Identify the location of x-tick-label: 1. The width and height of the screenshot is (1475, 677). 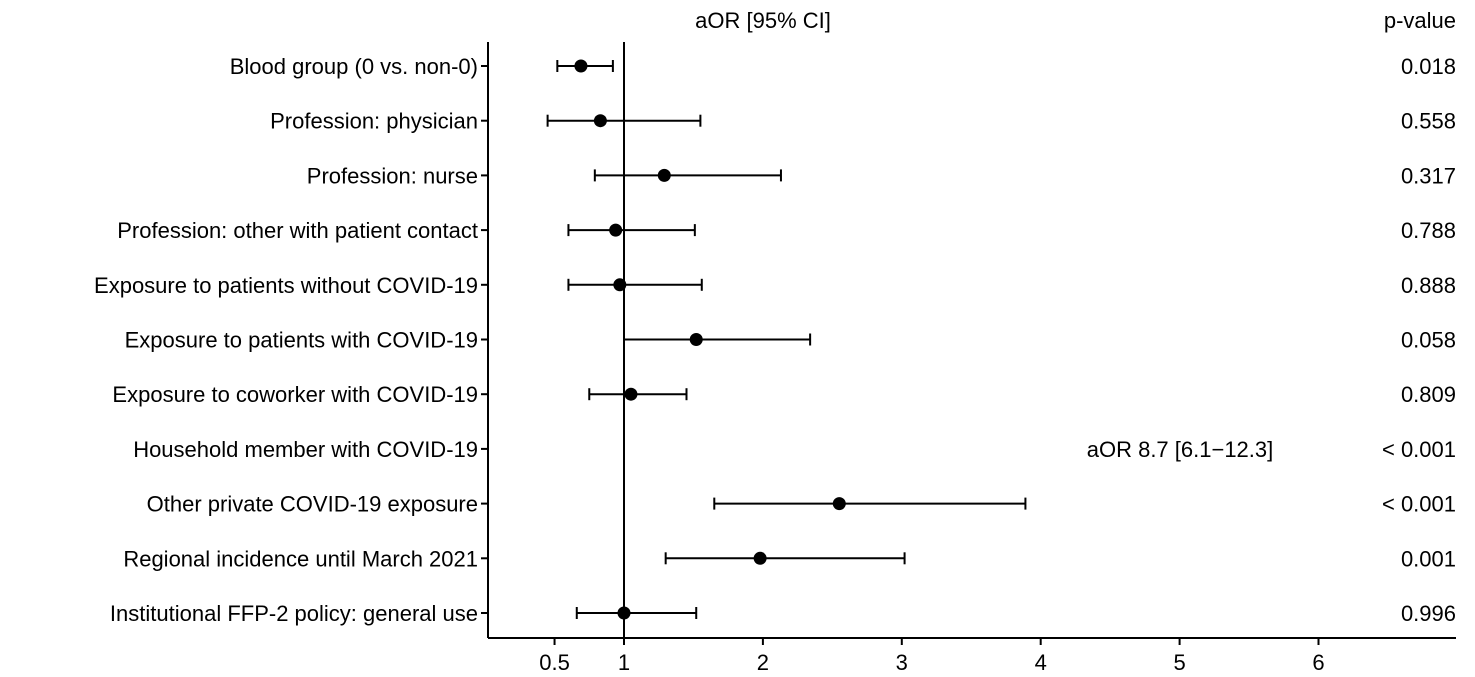
(624, 662).